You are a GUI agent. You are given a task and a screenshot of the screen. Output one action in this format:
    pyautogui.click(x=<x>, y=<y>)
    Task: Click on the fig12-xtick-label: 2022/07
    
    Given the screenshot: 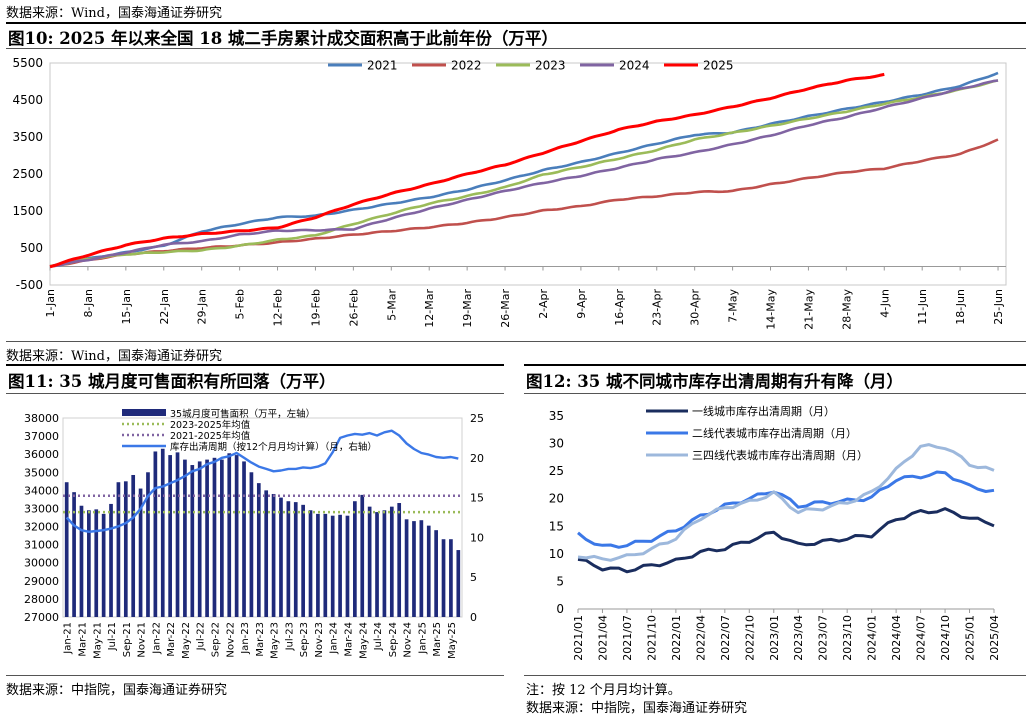 What is the action you would take?
    pyautogui.click(x=725, y=638)
    